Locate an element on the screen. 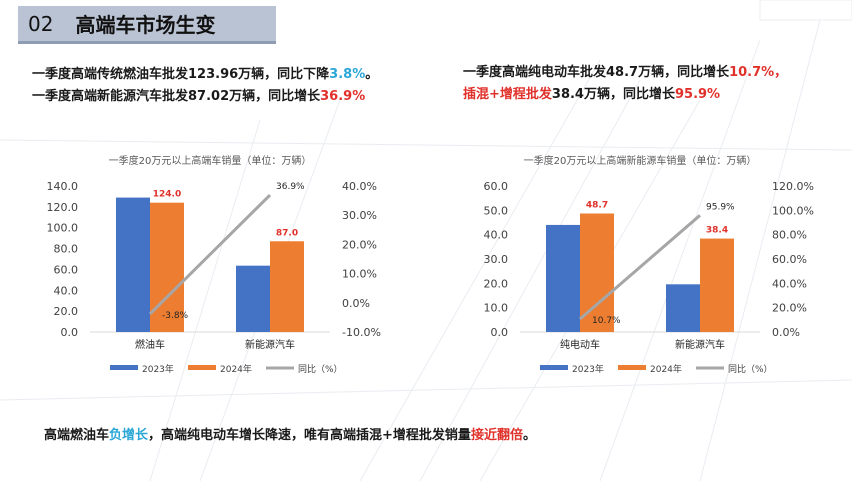 The height and width of the screenshot is (481, 852). conclusion-near-double: 接近翻倍 is located at coordinates (496, 435).